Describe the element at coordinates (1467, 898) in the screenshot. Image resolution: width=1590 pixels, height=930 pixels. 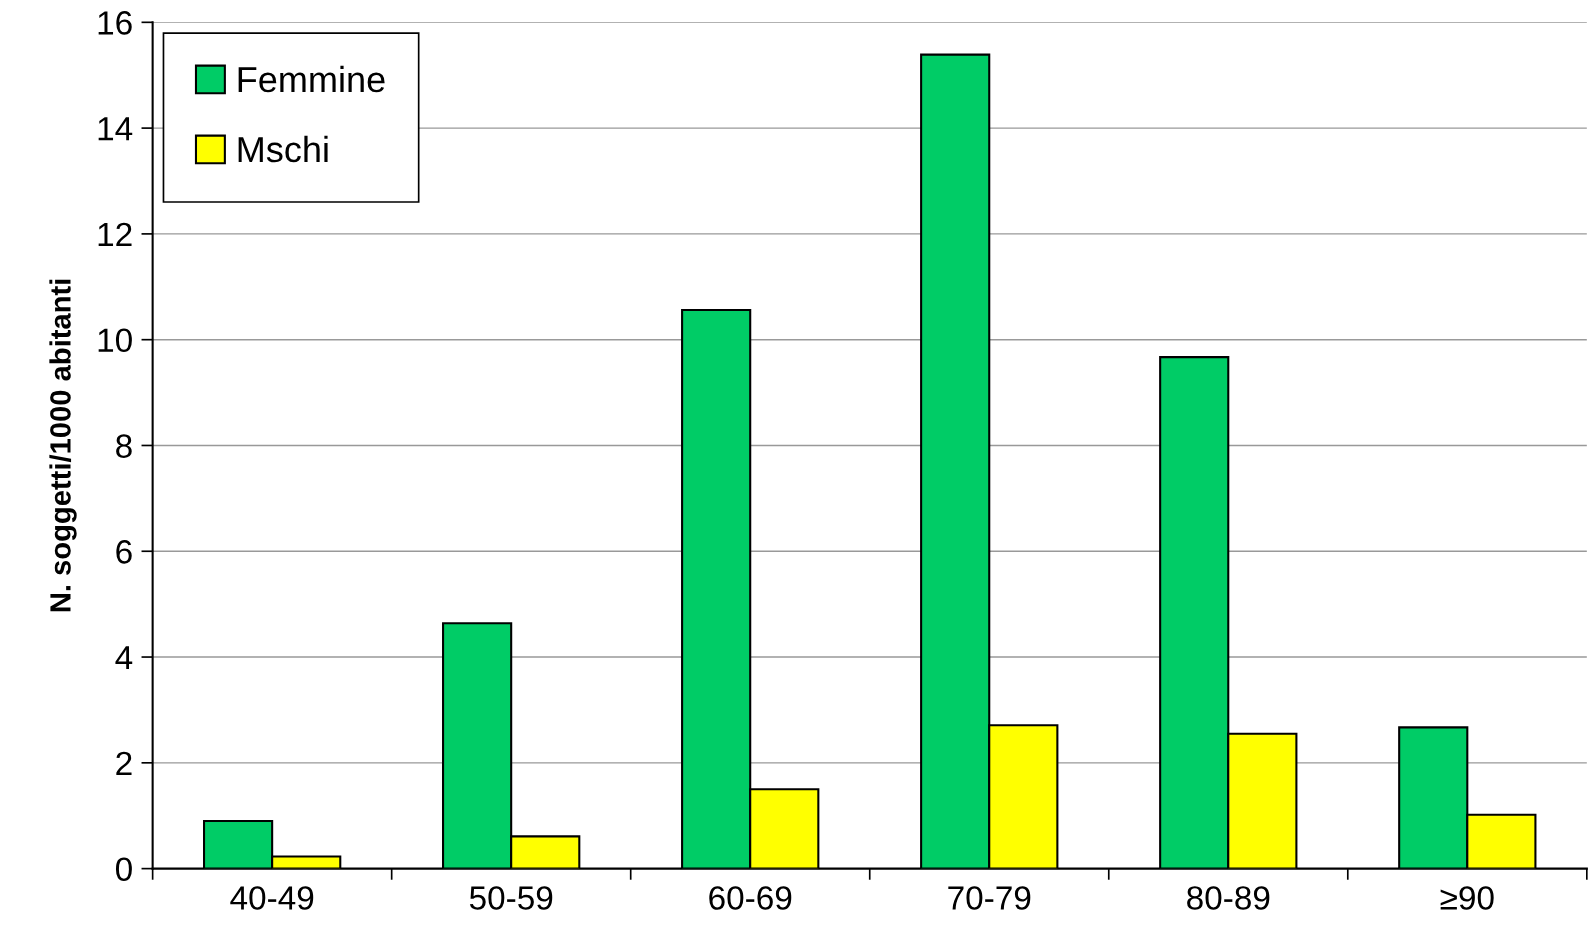
I see `x-tick-label: ≥90` at that location.